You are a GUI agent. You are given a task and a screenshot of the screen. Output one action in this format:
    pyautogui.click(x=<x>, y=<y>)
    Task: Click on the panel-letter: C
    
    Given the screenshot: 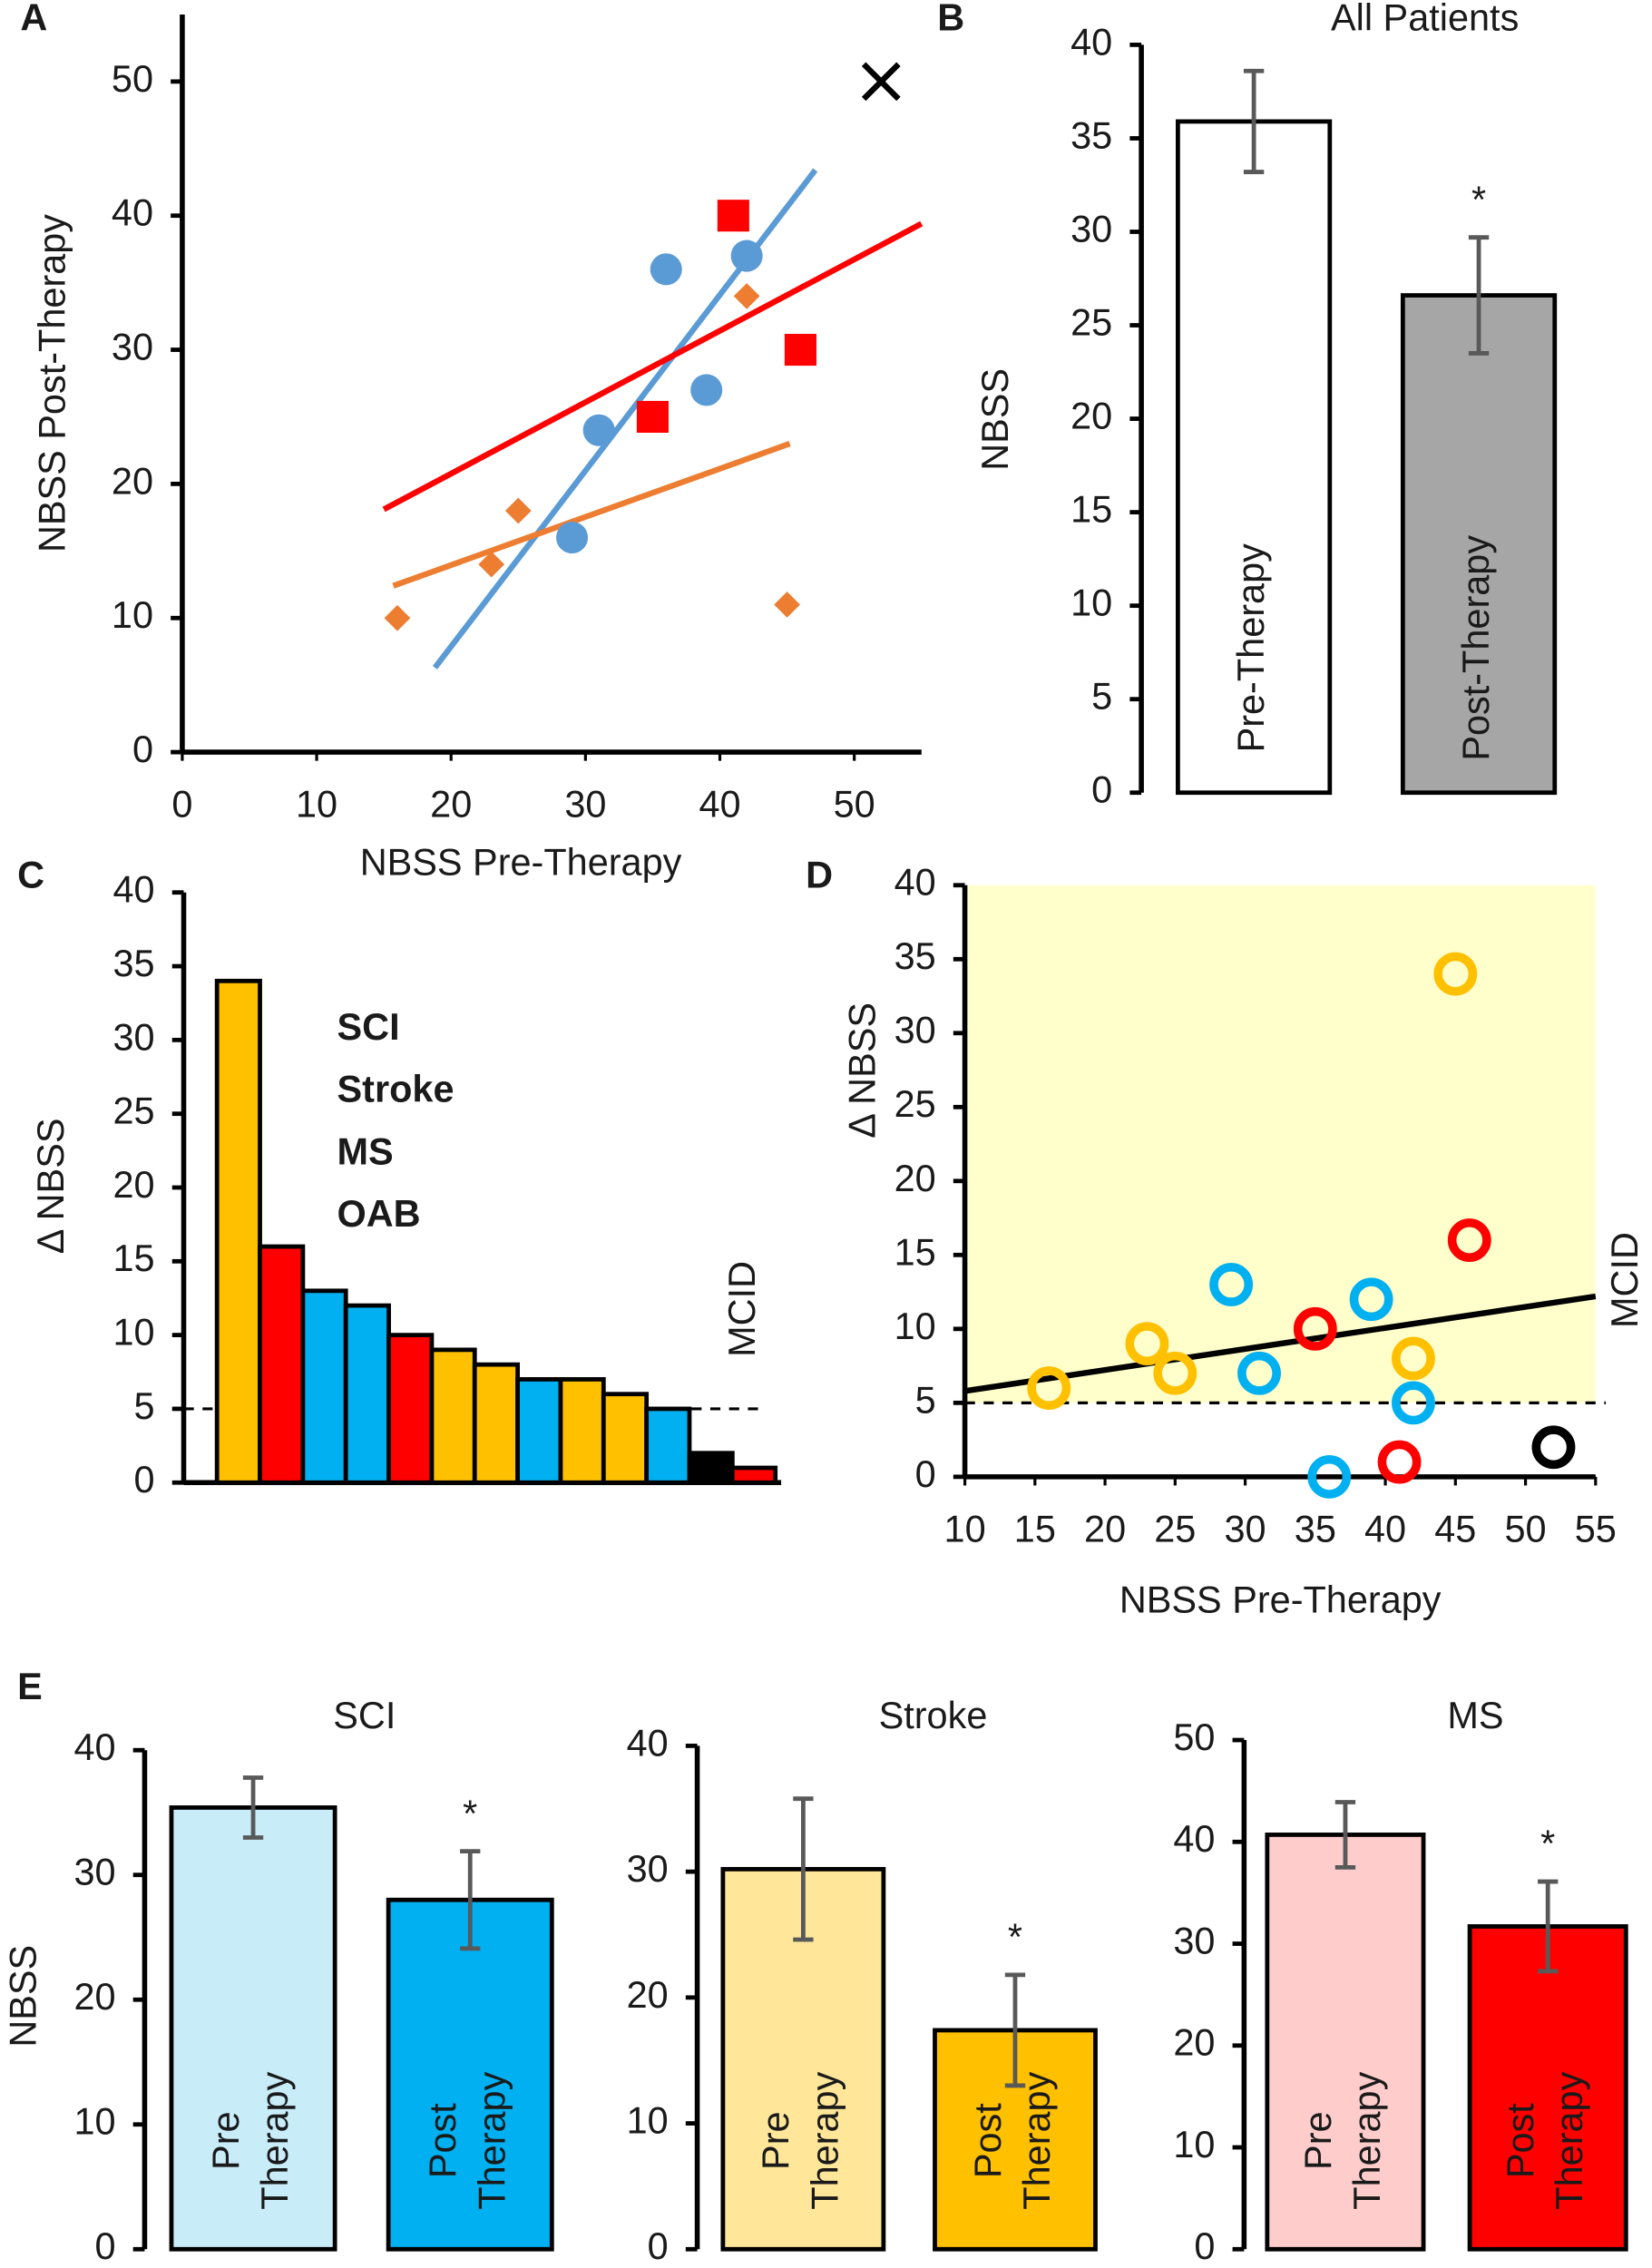 What is the action you would take?
    pyautogui.click(x=30, y=875)
    